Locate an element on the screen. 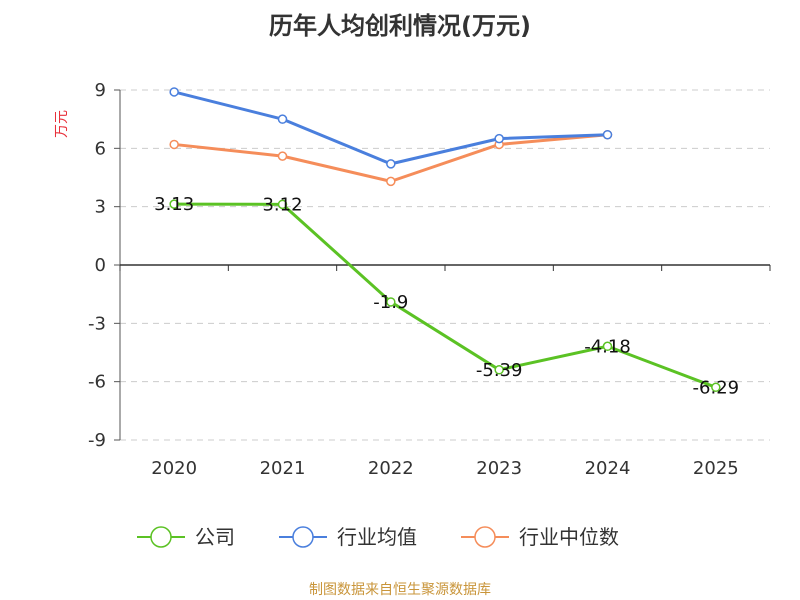 The image size is (800, 600). x-tick-label: 2023 is located at coordinates (499, 468).